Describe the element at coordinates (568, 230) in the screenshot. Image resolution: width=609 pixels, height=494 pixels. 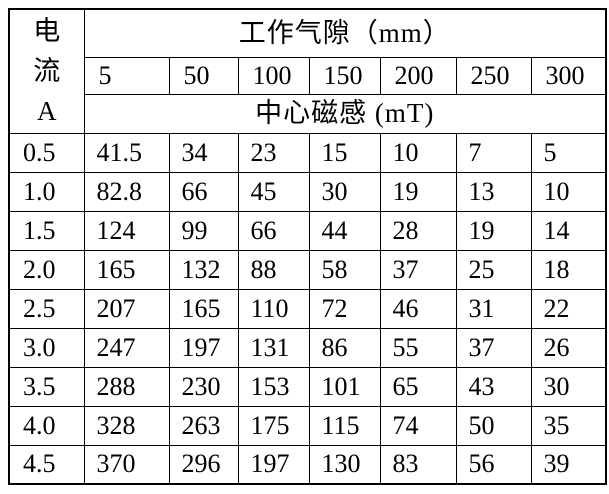
I see `table-cell: 14` at that location.